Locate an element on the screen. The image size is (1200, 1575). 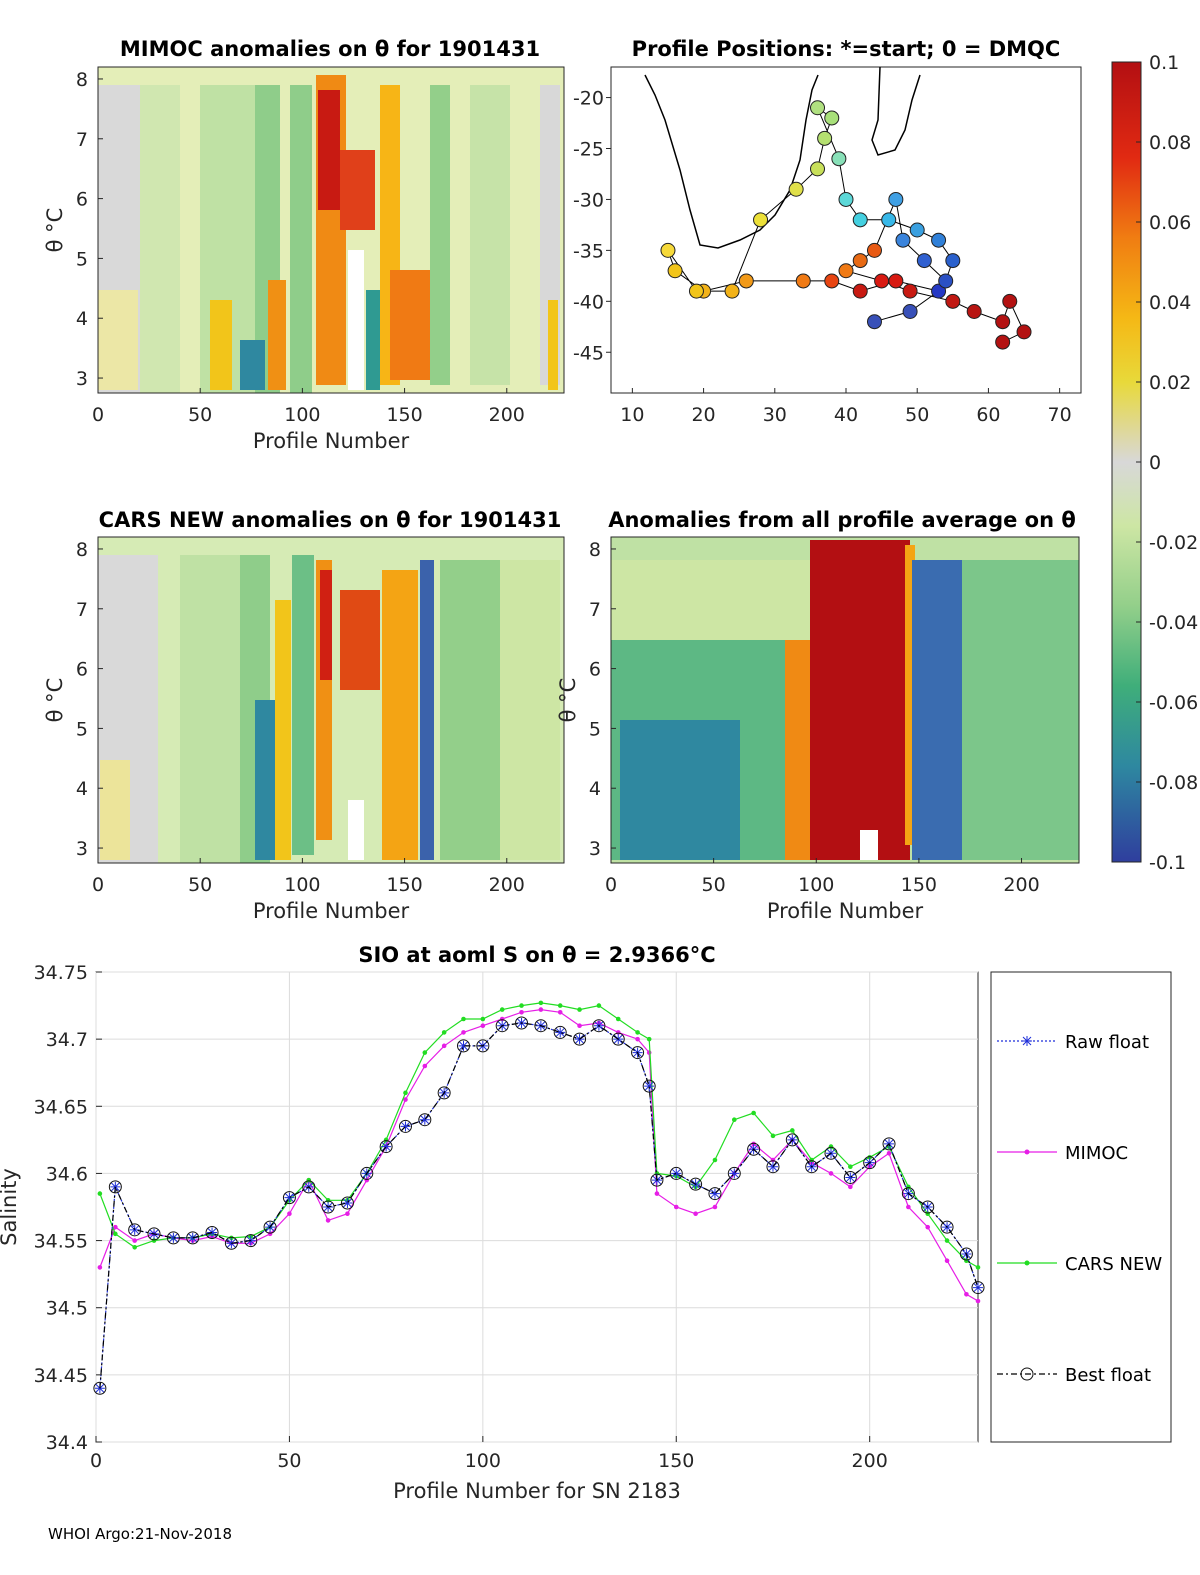
salinity-xtick-label: 0 is located at coordinates (96, 1461).